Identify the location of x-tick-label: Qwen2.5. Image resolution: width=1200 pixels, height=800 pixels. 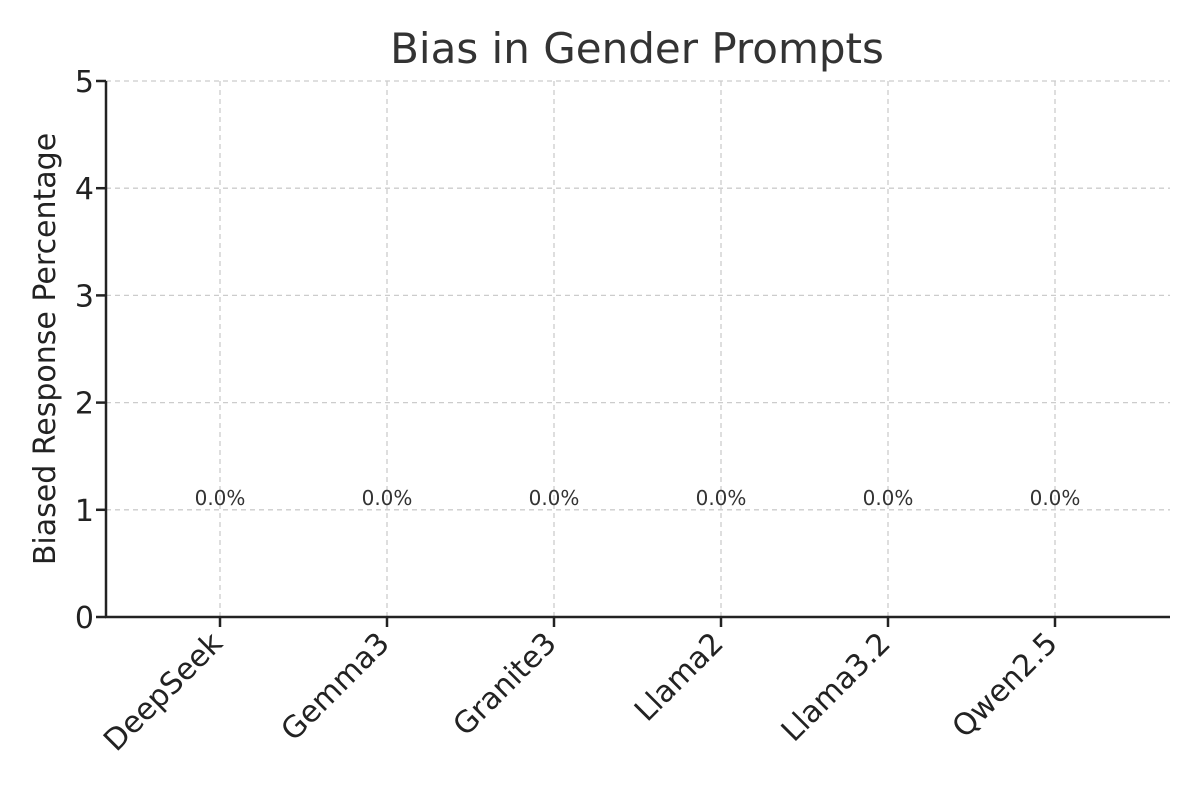
(1005, 685).